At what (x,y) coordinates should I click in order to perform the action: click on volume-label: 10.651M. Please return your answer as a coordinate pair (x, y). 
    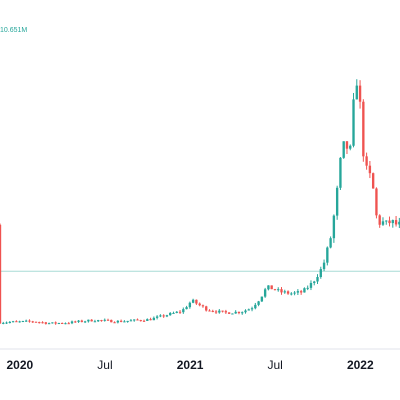
    Looking at the image, I should click on (13, 30).